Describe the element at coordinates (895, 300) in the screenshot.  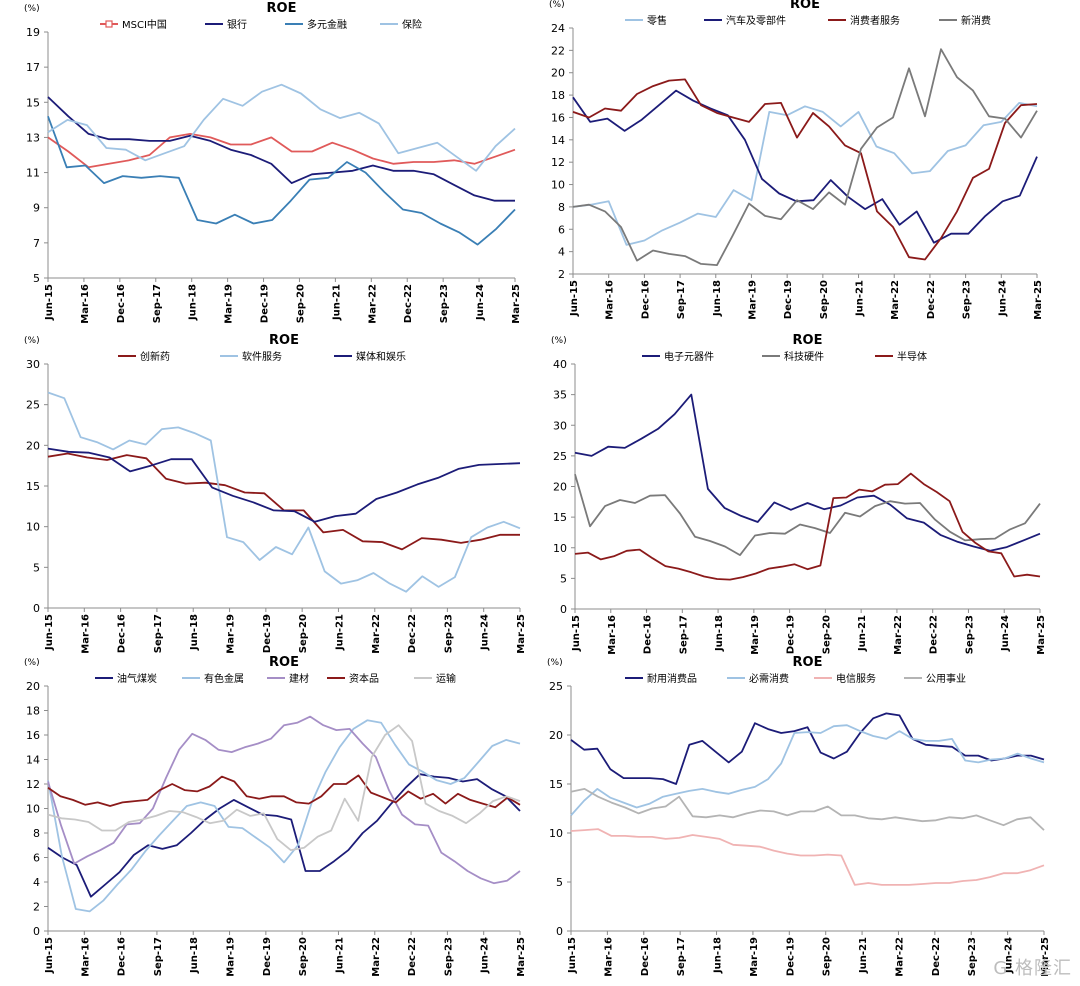
I see `x-tick-label: Mar-22` at that location.